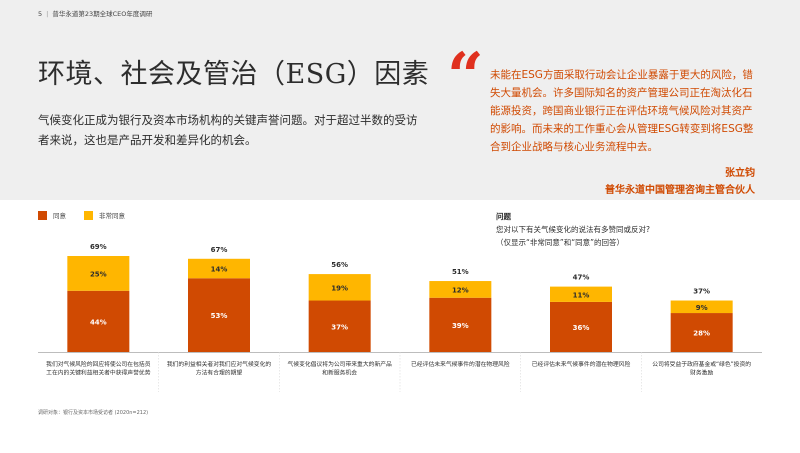  Describe the element at coordinates (560, 242) in the screenshot. I see `question-note: （仅显示“非常同意”和“同意”的回答）` at that location.